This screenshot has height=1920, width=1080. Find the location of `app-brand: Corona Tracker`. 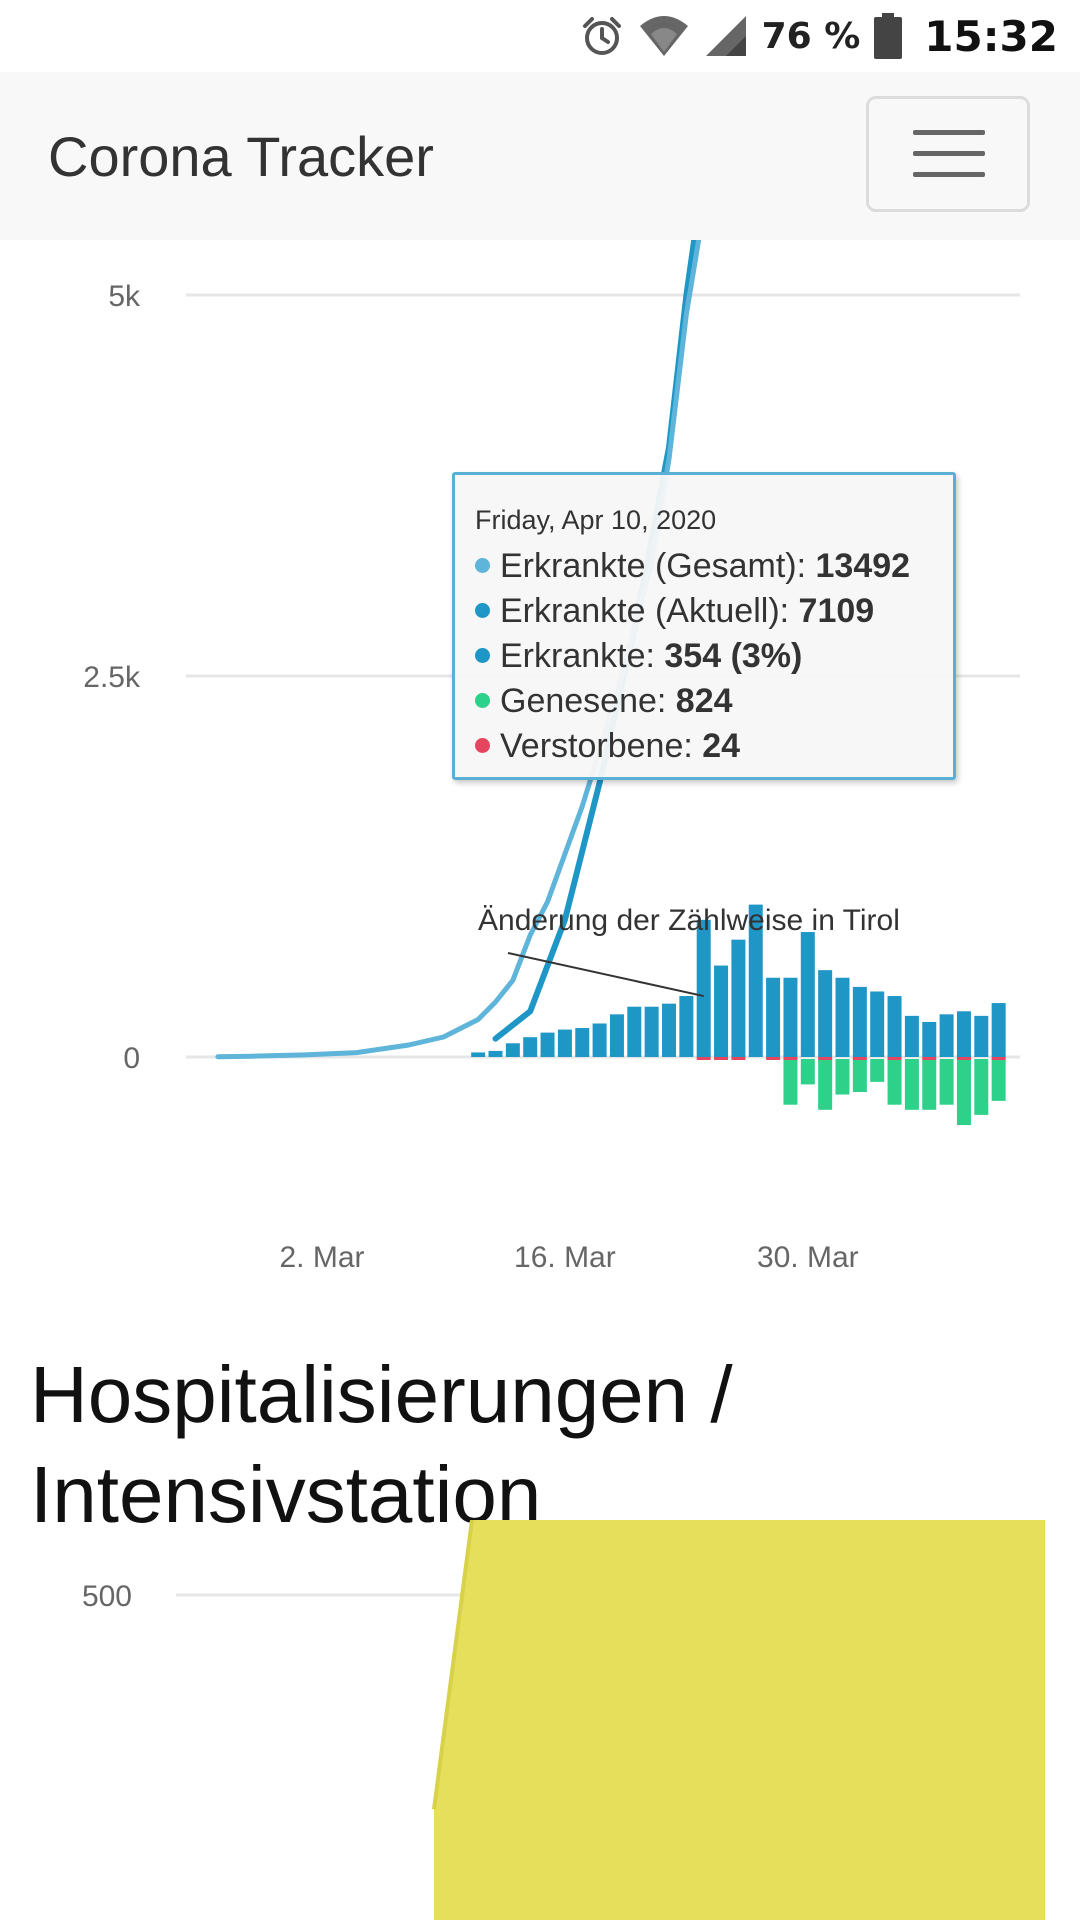

app-brand: Corona Tracker is located at coordinates (241, 156).